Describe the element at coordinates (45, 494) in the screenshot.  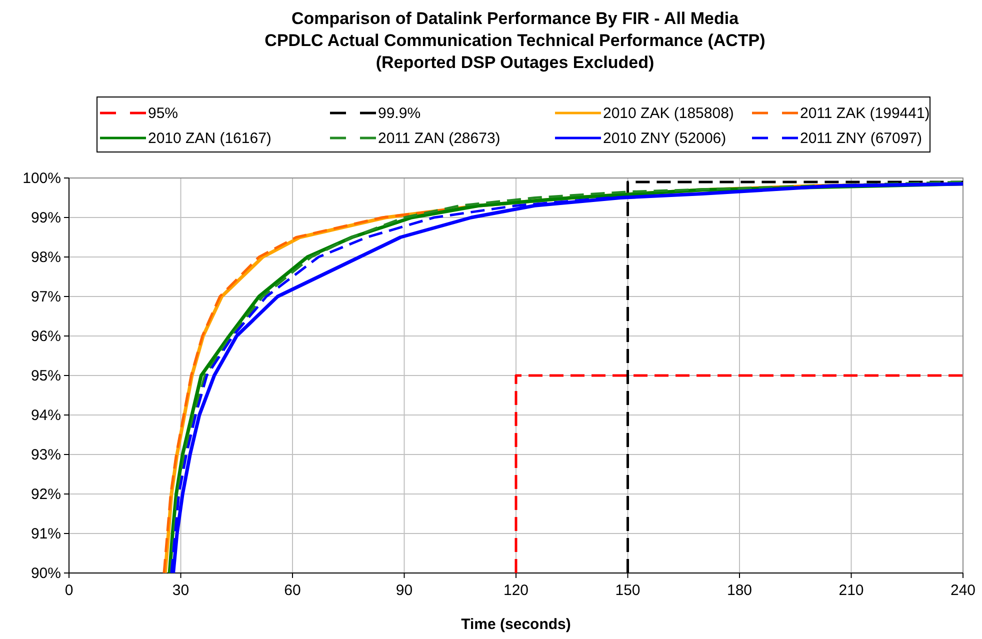
I see `y-tick-label: 92%` at that location.